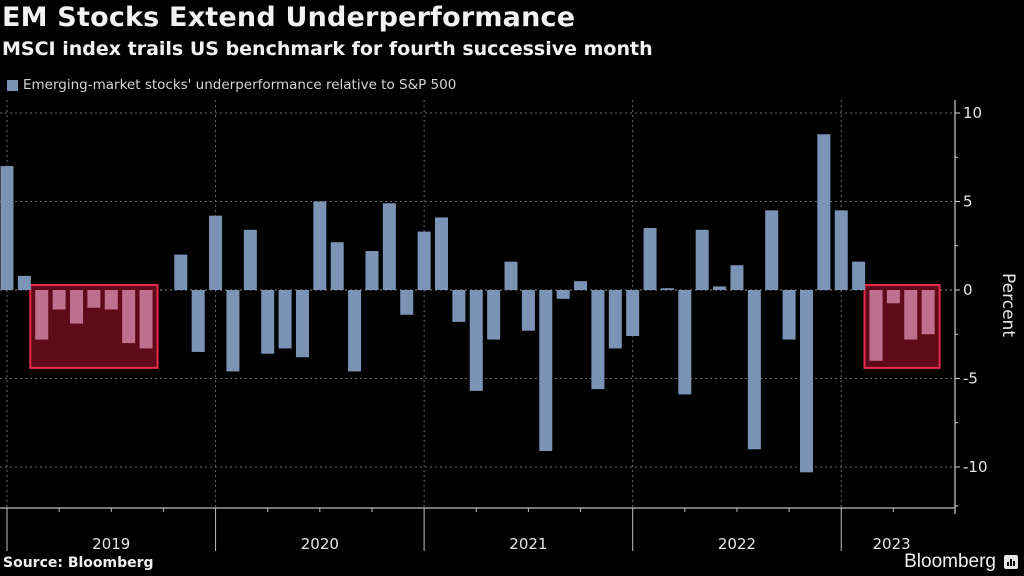 This screenshot has height=576, width=1024. I want to click on y-axis: 10 5 0 -5 -10, so click(971, 307).